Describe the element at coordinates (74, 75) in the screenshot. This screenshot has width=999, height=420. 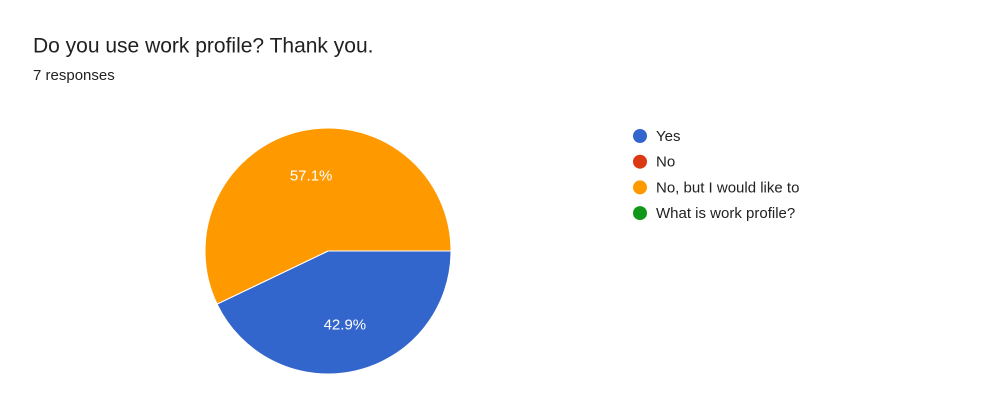
I see `chart-subtitle: 7 responses` at that location.